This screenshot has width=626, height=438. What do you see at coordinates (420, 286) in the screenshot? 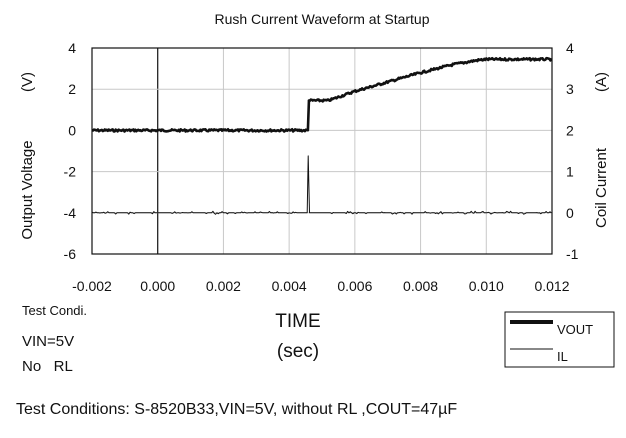
I see `x-tick-label: 0.008` at bounding box center [420, 286].